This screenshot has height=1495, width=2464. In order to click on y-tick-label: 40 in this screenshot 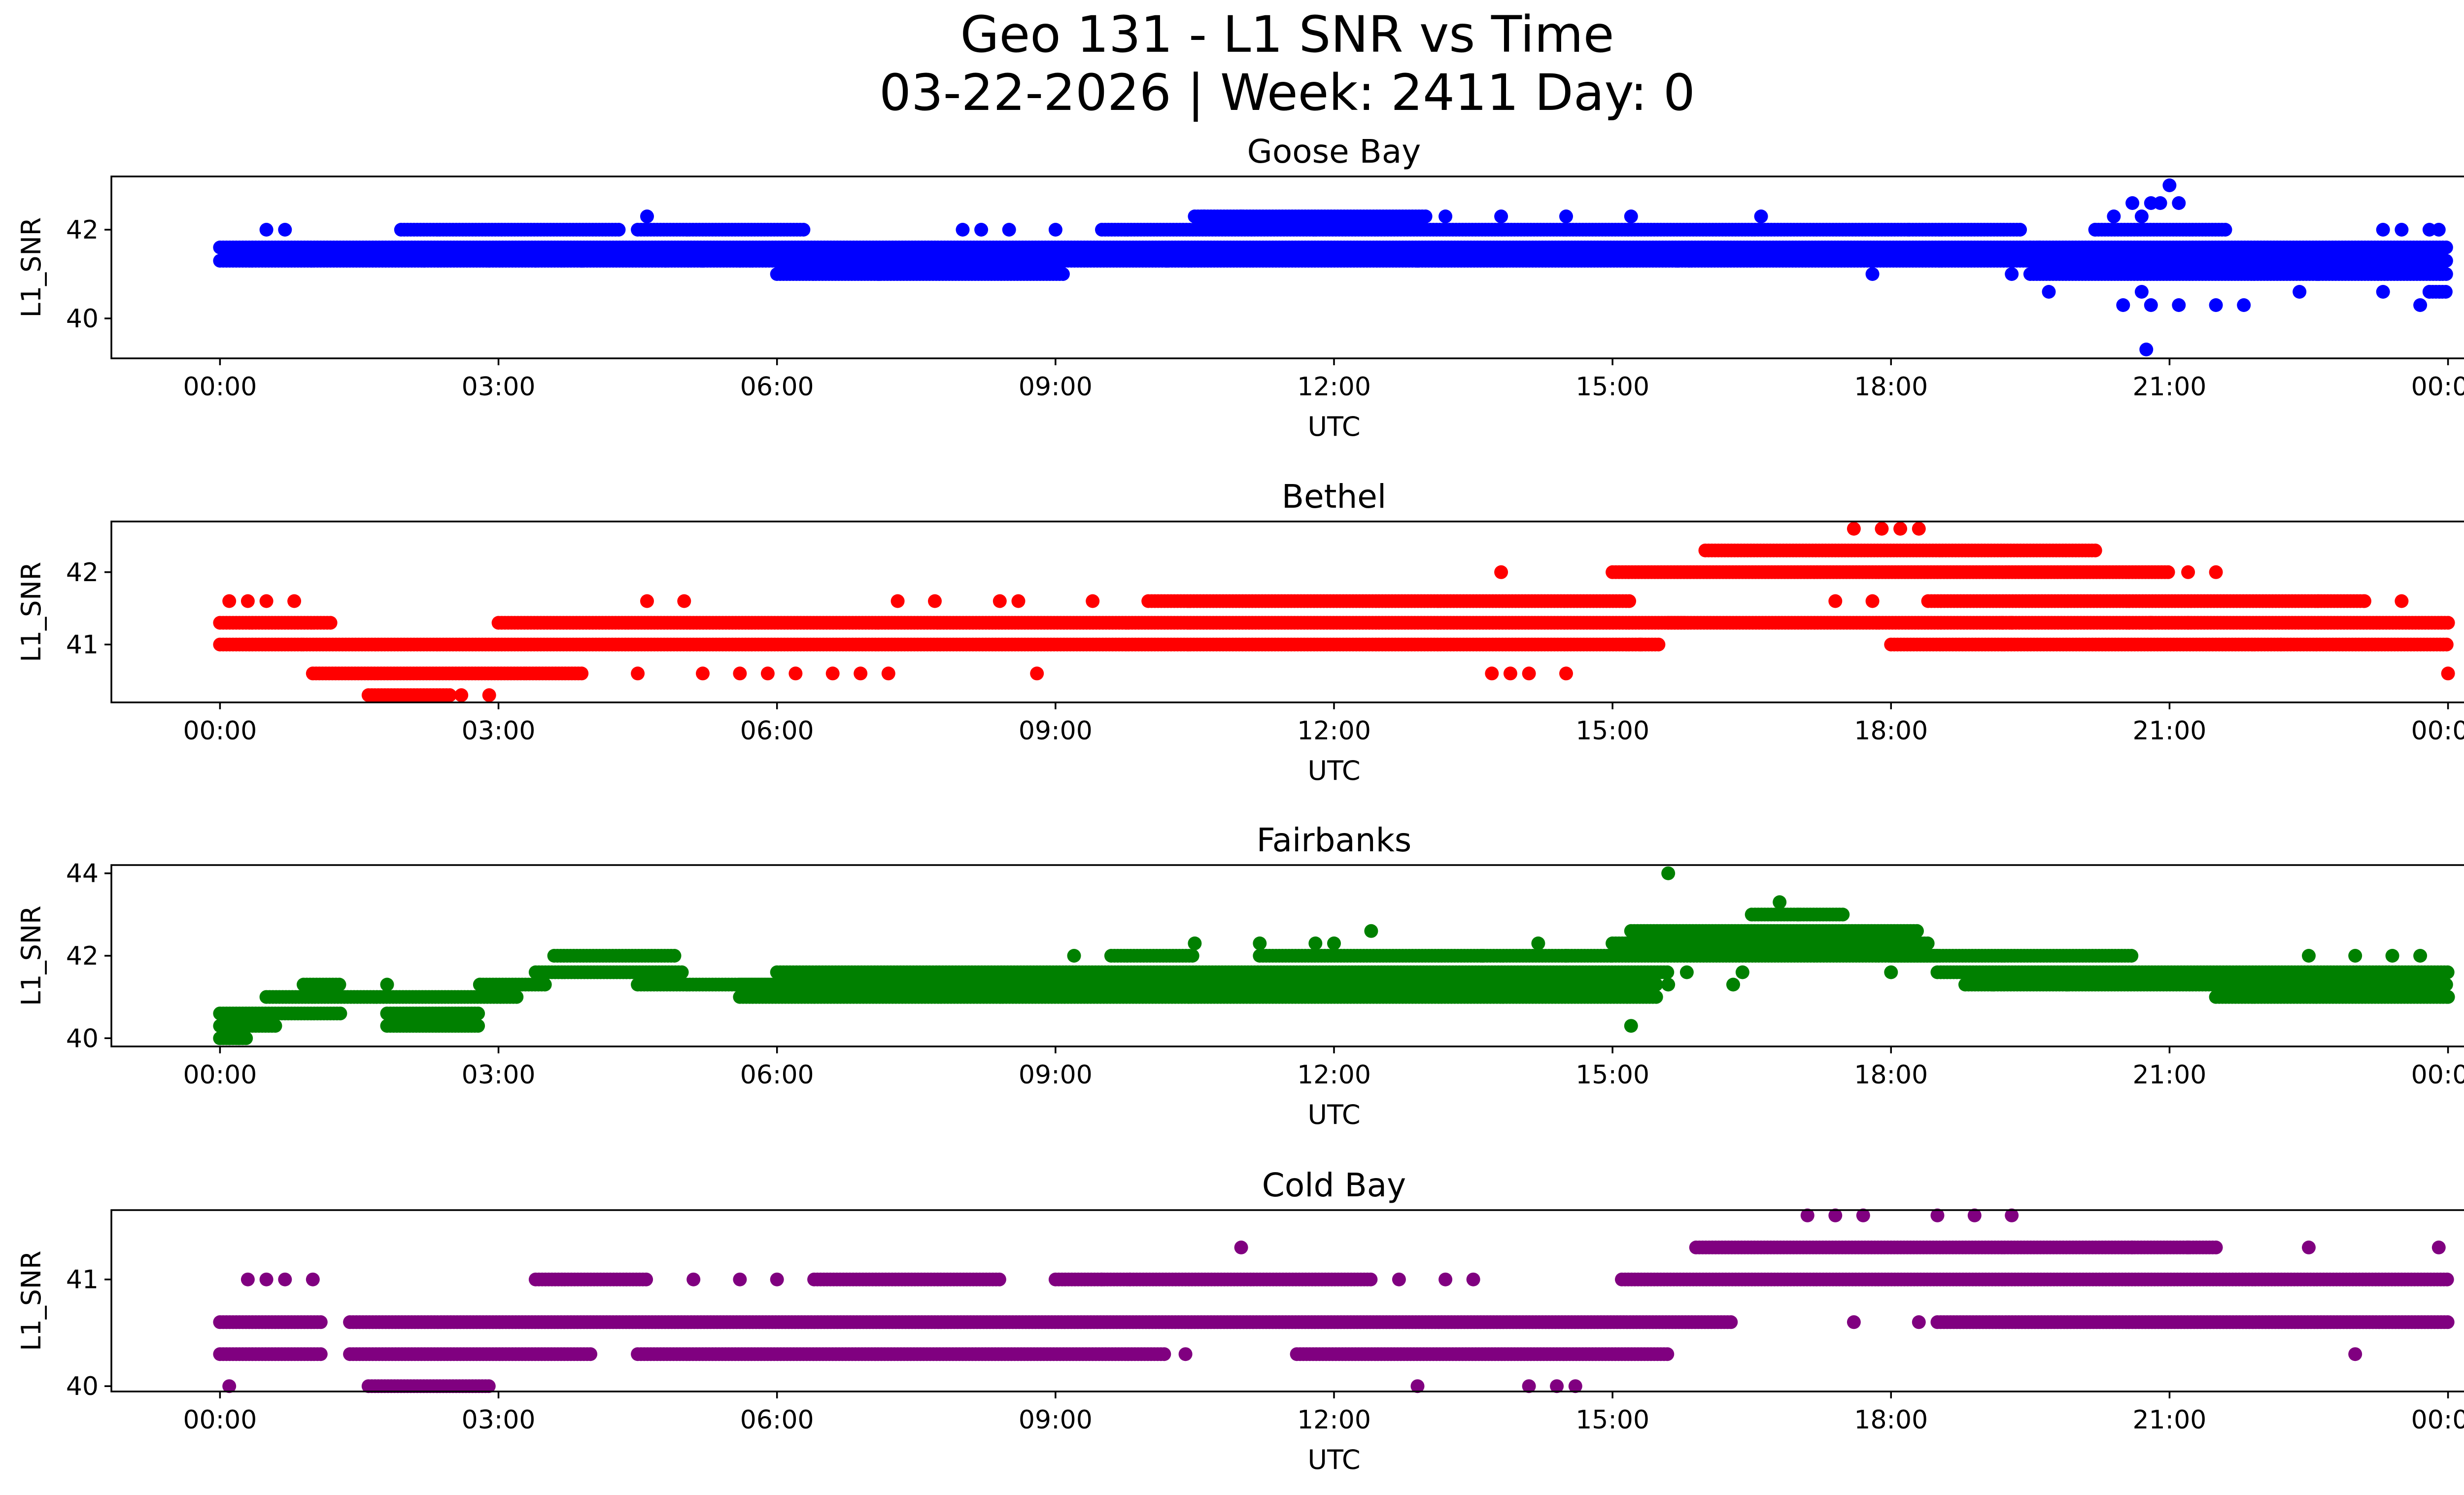, I will do `click(82, 319)`.